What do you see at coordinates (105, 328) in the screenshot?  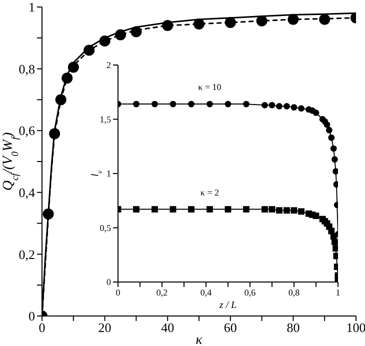 I see `x-tick-label: 20` at bounding box center [105, 328].